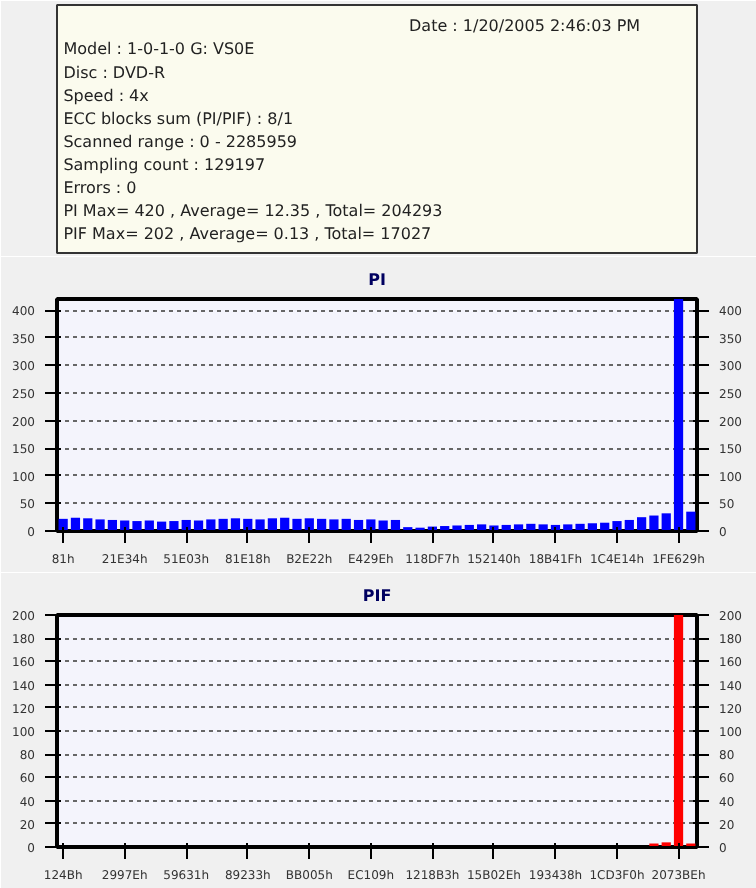 The width and height of the screenshot is (756, 888). What do you see at coordinates (377, 280) in the screenshot?
I see `chart-title: PI` at bounding box center [377, 280].